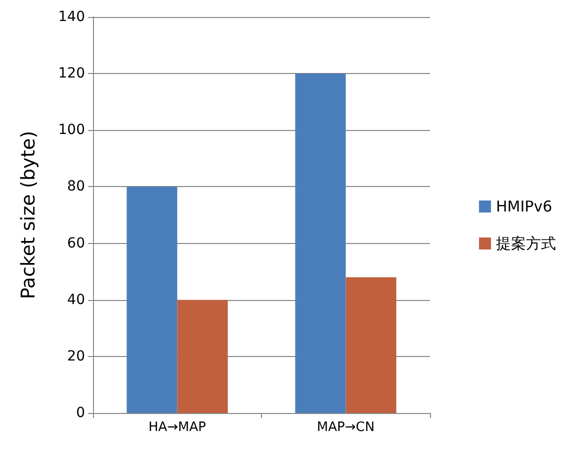 The height and width of the screenshot is (450, 571). Describe the element at coordinates (29, 215) in the screenshot. I see `y-axis-title: Packet size (byte)` at that location.